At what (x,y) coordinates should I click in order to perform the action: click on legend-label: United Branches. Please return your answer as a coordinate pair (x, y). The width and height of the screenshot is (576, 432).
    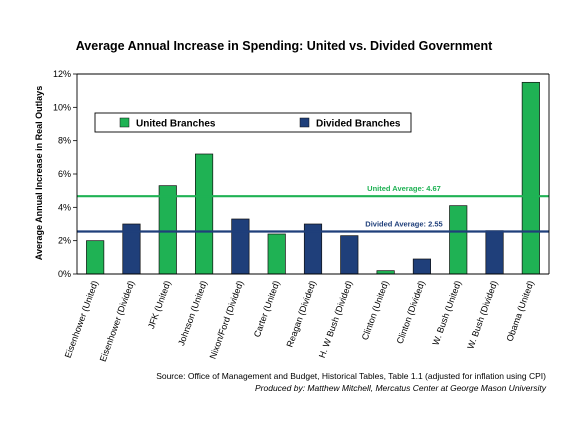
    Looking at the image, I should click on (176, 124).